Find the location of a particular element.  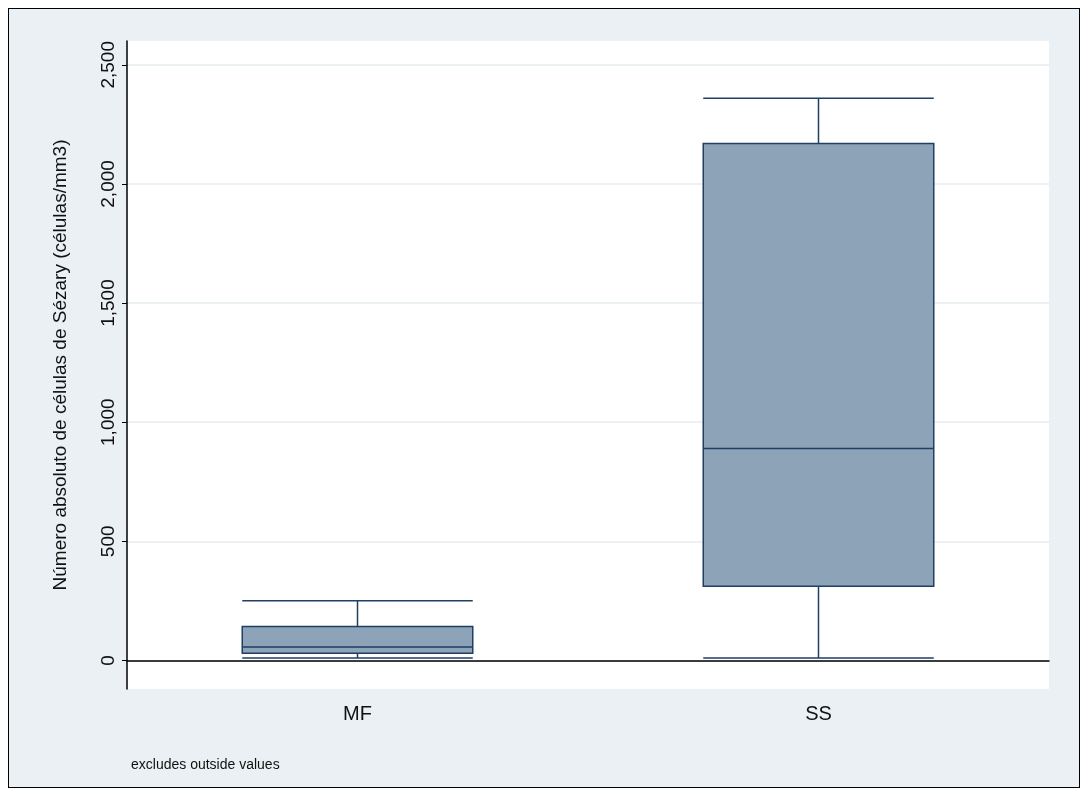

y-tick-label: 0 is located at coordinates (107, 660).